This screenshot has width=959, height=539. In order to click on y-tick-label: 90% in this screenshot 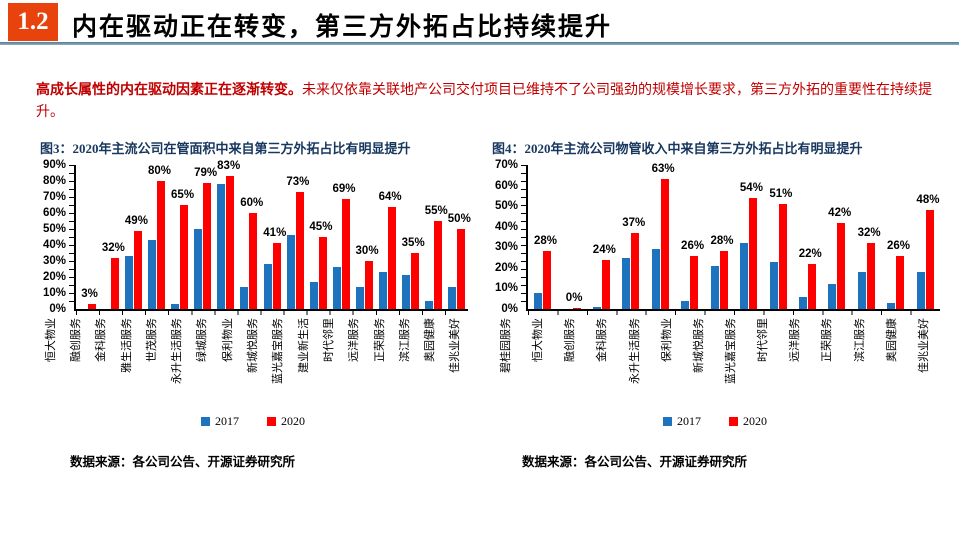, I will do `click(54, 165)`.